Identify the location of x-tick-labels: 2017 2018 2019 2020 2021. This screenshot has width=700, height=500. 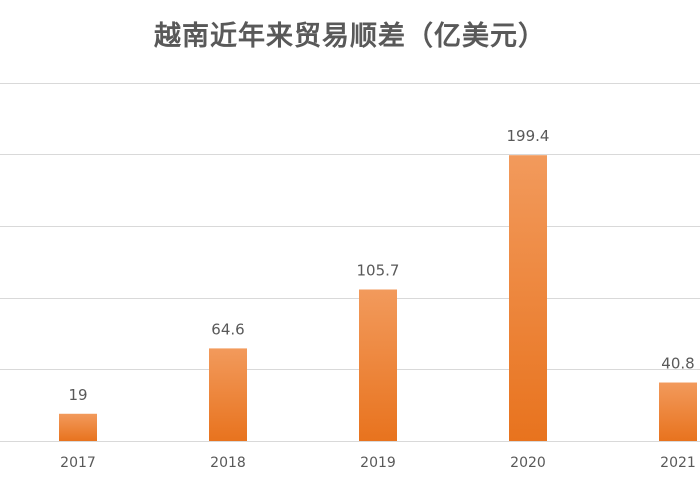
(378, 463).